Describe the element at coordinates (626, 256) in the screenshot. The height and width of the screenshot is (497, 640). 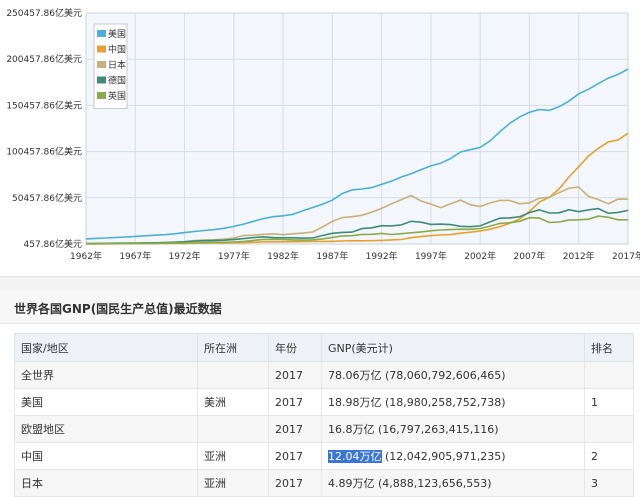
I see `x-tick-label: 2017年` at that location.